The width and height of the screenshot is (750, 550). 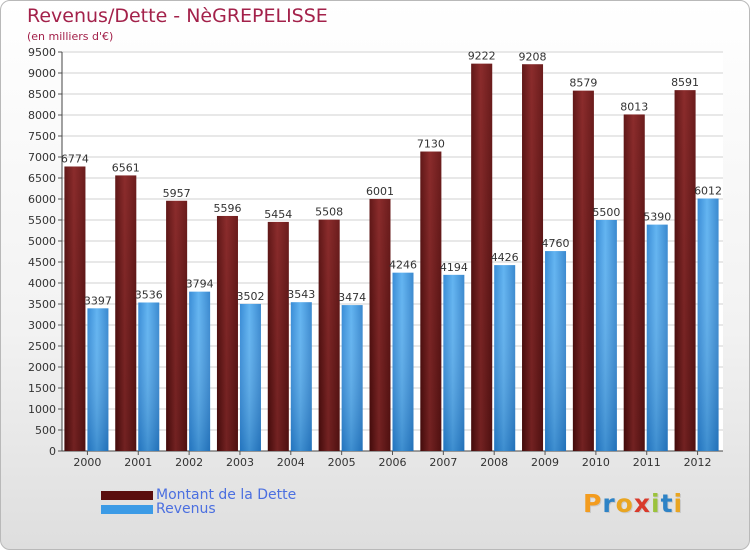 What do you see at coordinates (342, 462) in the screenshot?
I see `x-tick-label: 2005` at bounding box center [342, 462].